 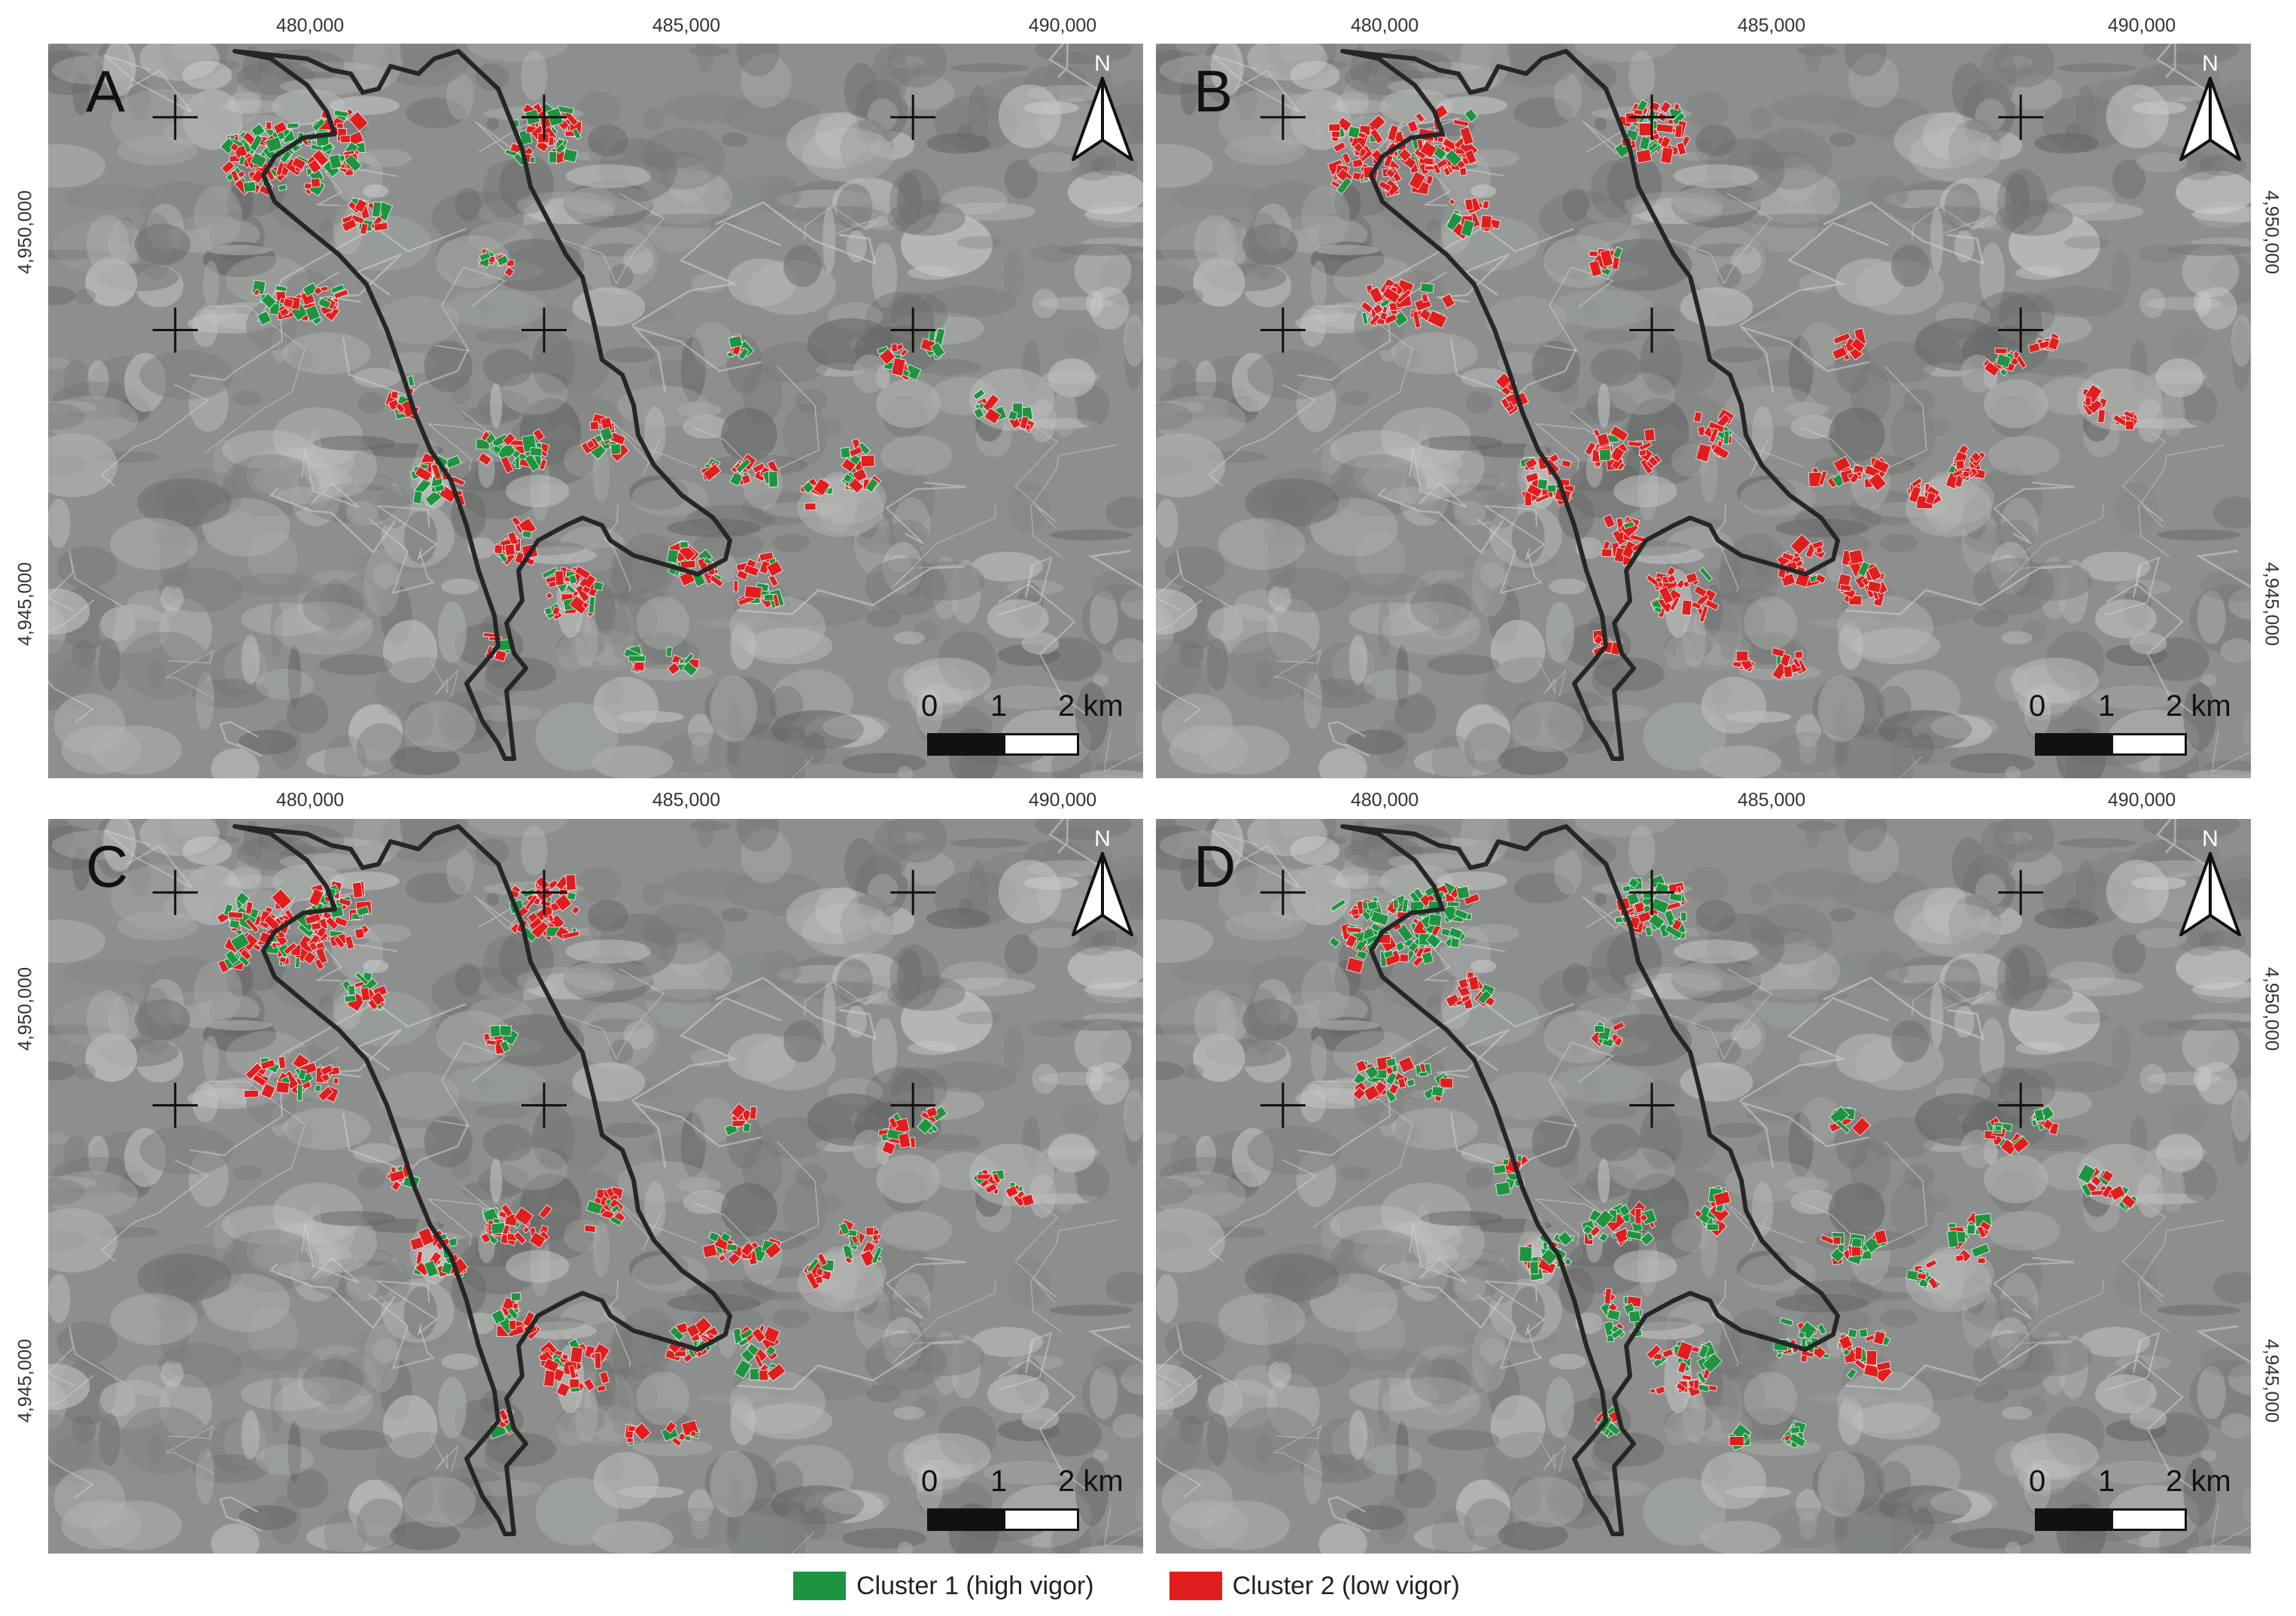 What do you see at coordinates (1314, 1586) in the screenshot?
I see `legend-item-cluster2: Cluster 2 (low vigor)` at bounding box center [1314, 1586].